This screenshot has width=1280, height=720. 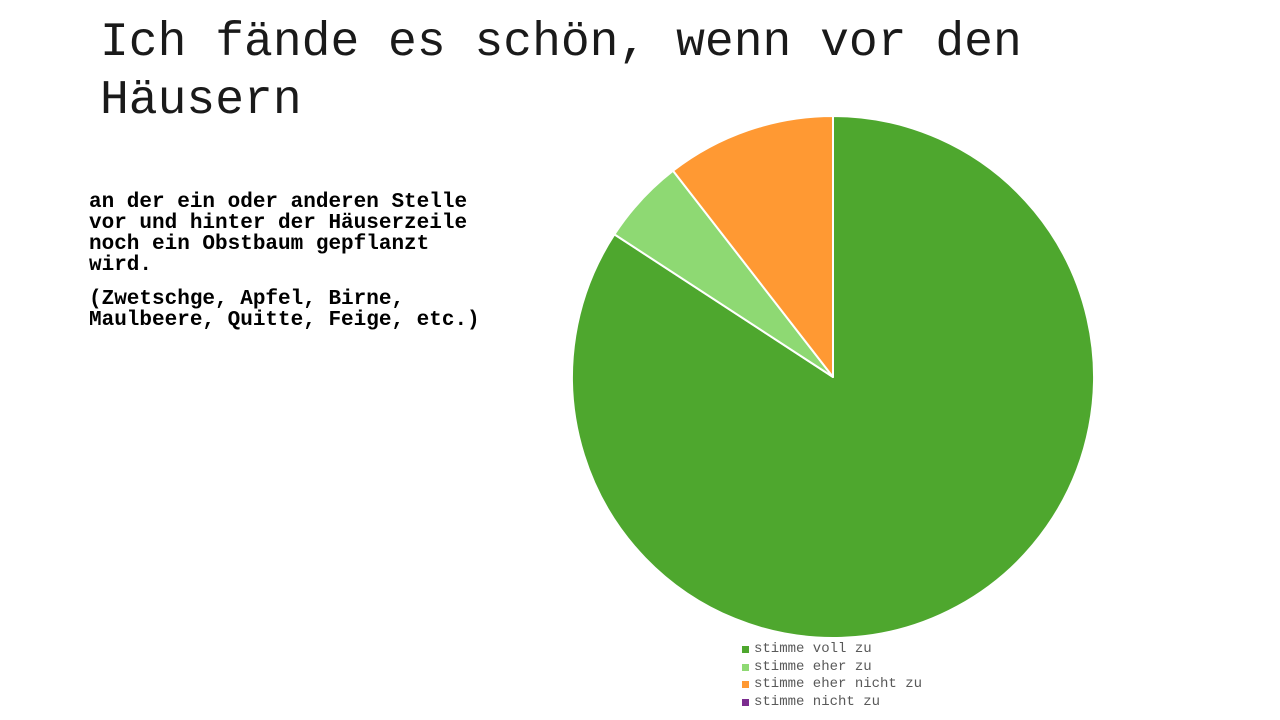 I want to click on legend-label: stimme voll zu, so click(x=813, y=649).